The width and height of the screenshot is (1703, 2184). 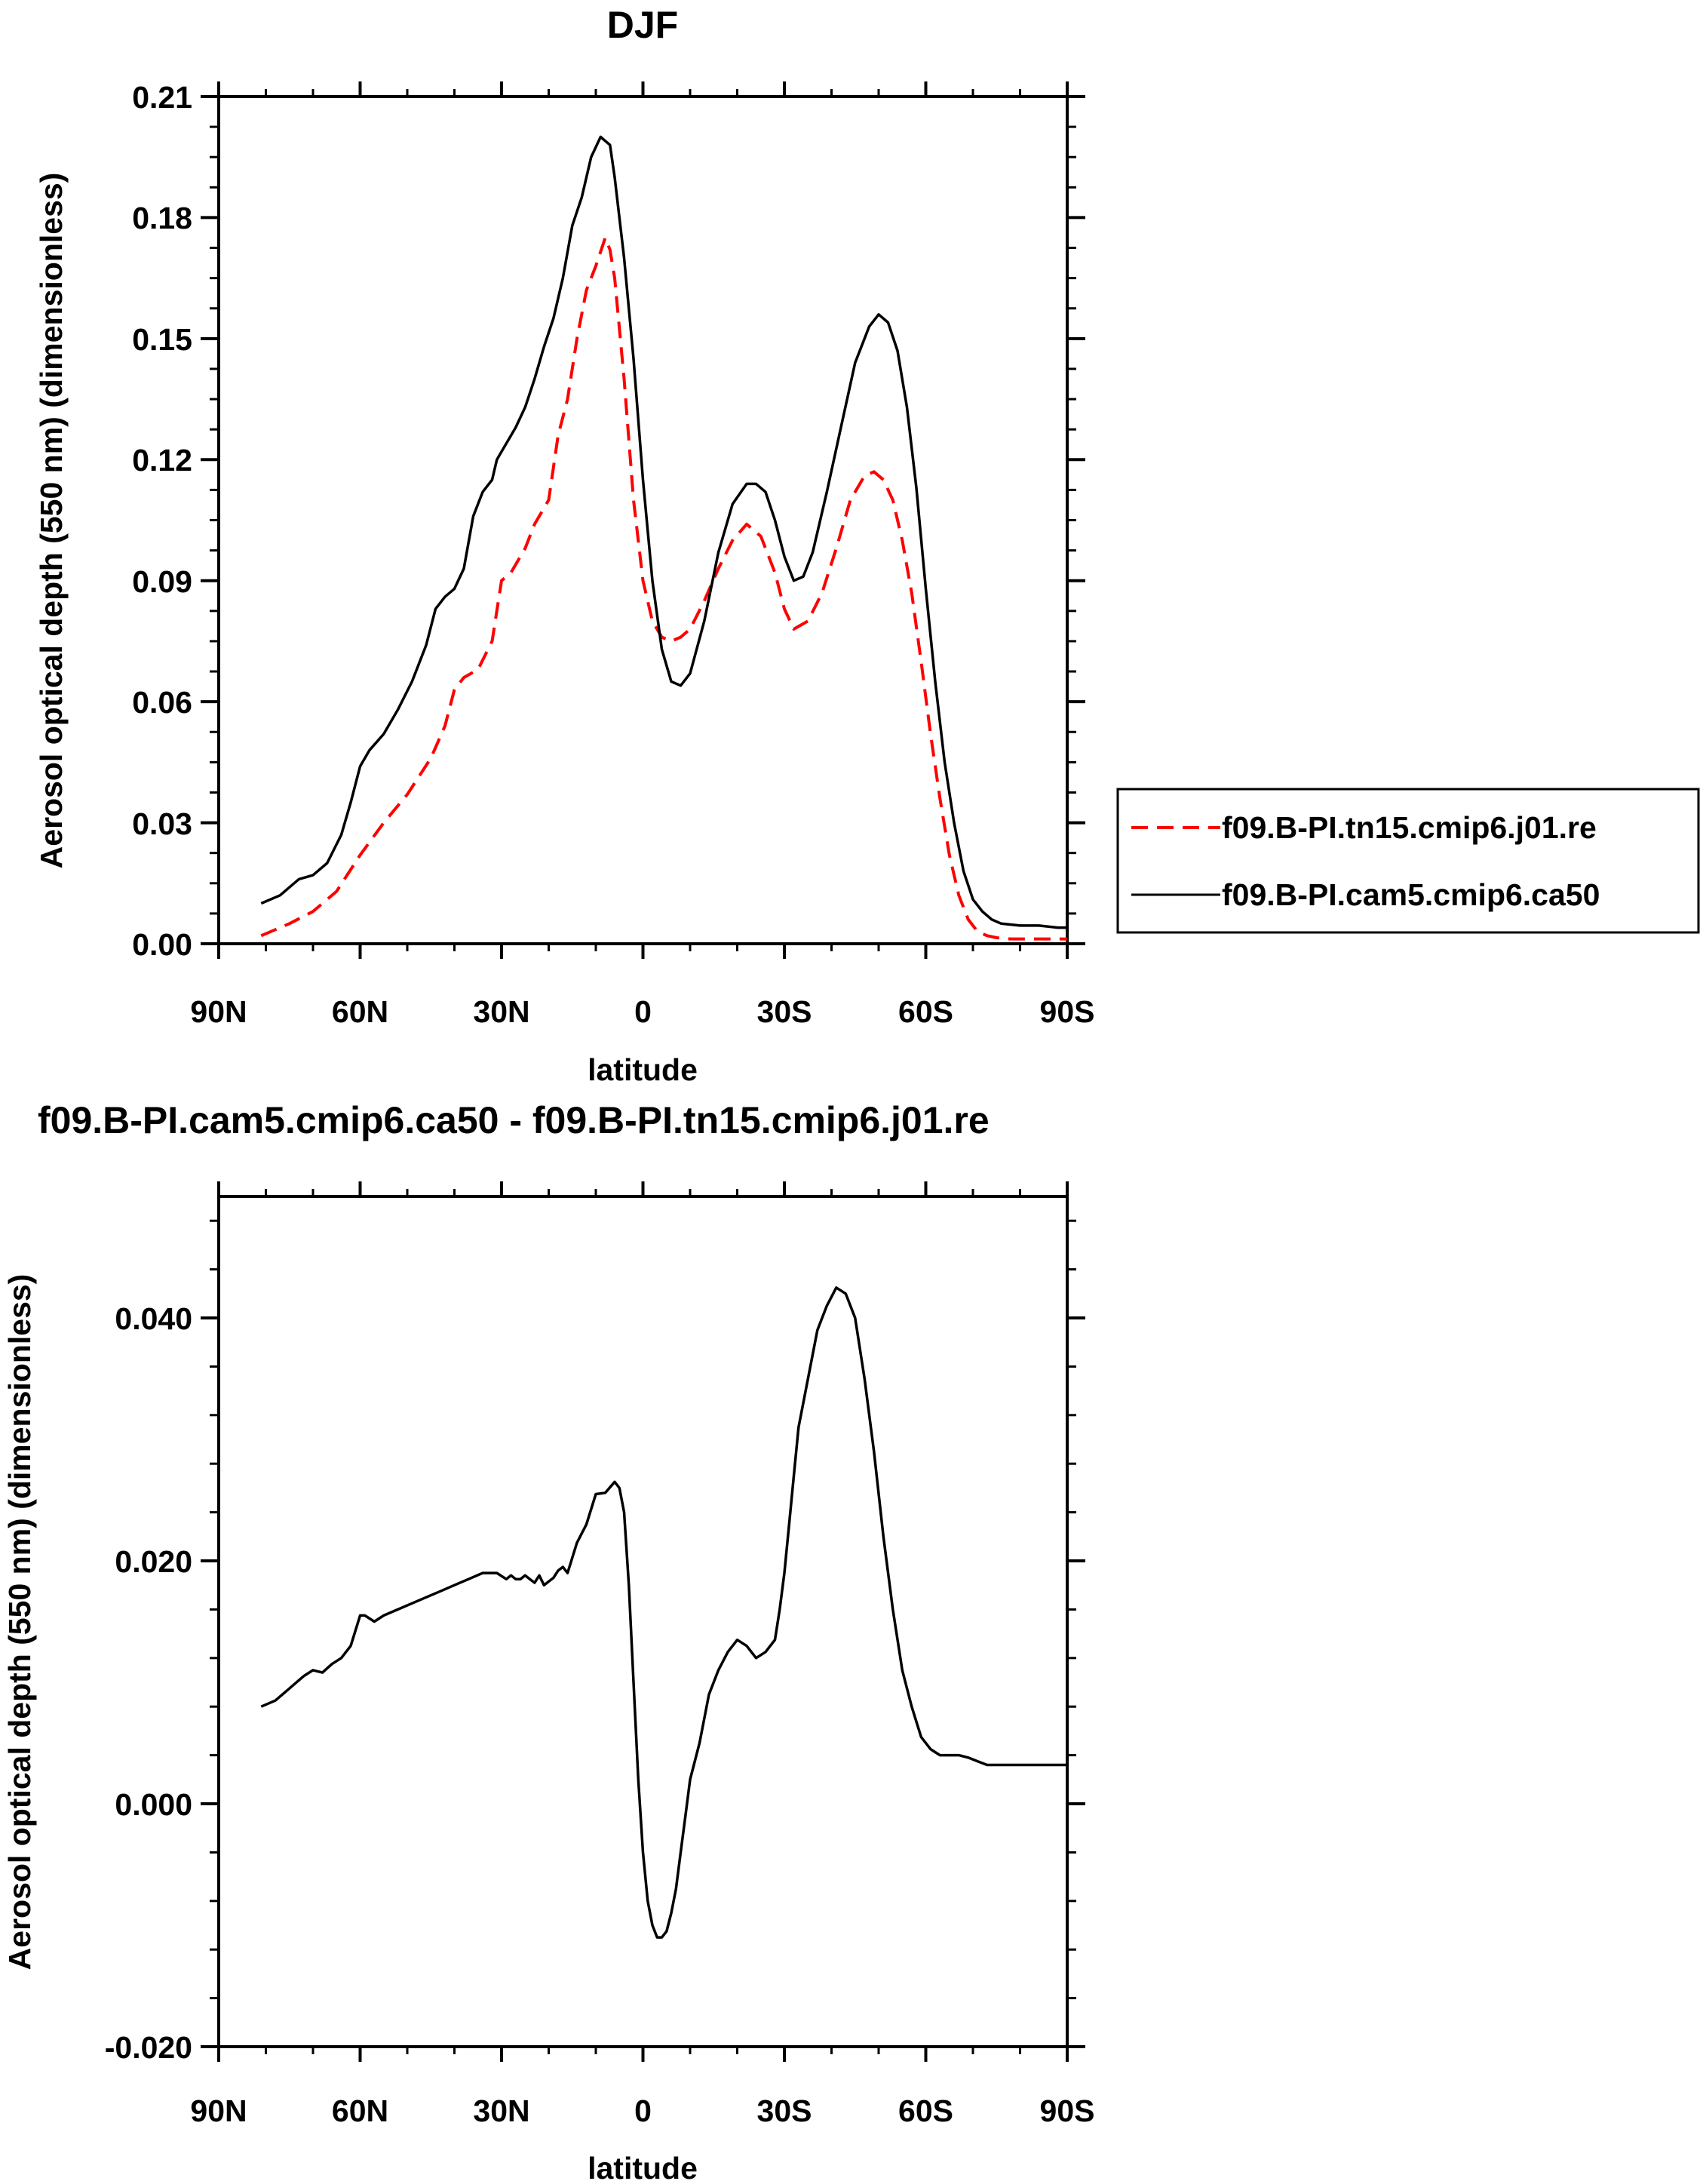 What do you see at coordinates (162, 460) in the screenshot?
I see `p1-ytick-label: 0.12` at bounding box center [162, 460].